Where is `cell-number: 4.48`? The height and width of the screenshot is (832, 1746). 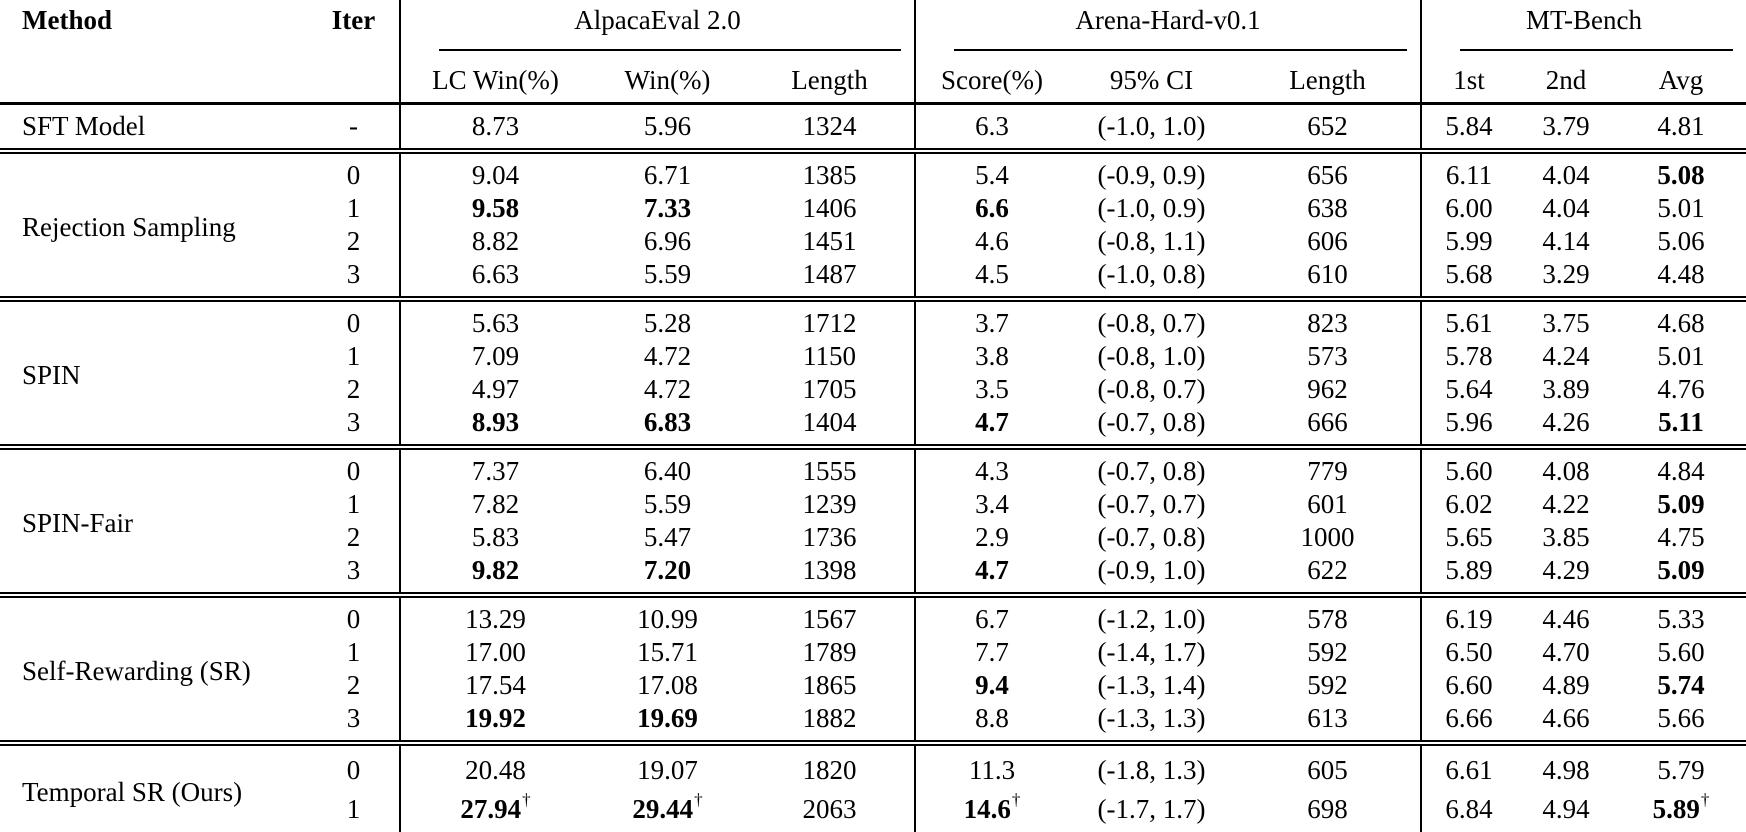
cell-number: 4.48 is located at coordinates (1681, 274).